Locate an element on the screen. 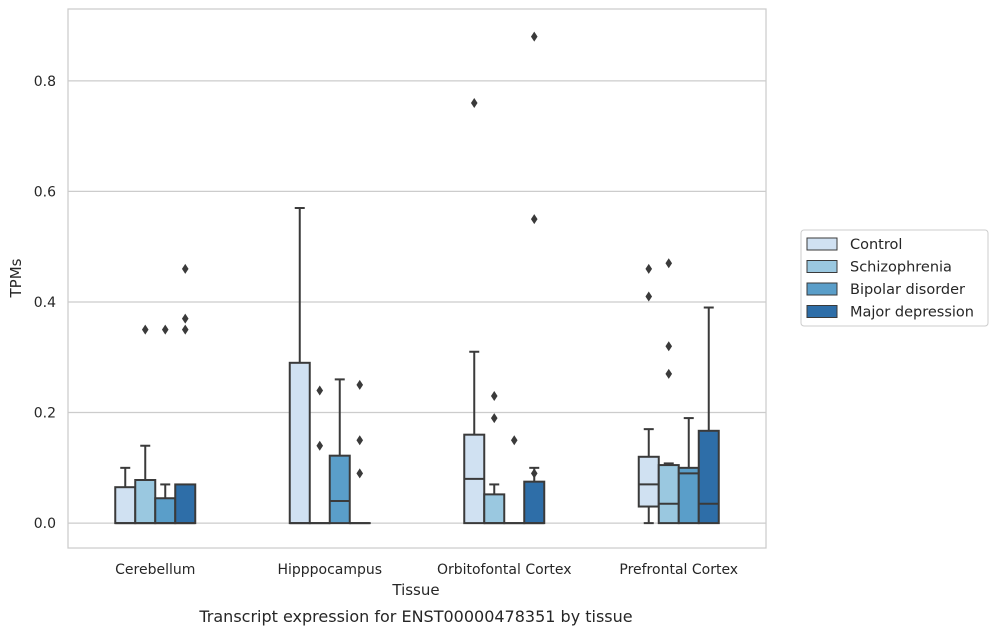 This screenshot has width=997, height=634. x-axis-label: Tissue is located at coordinates (415, 590).